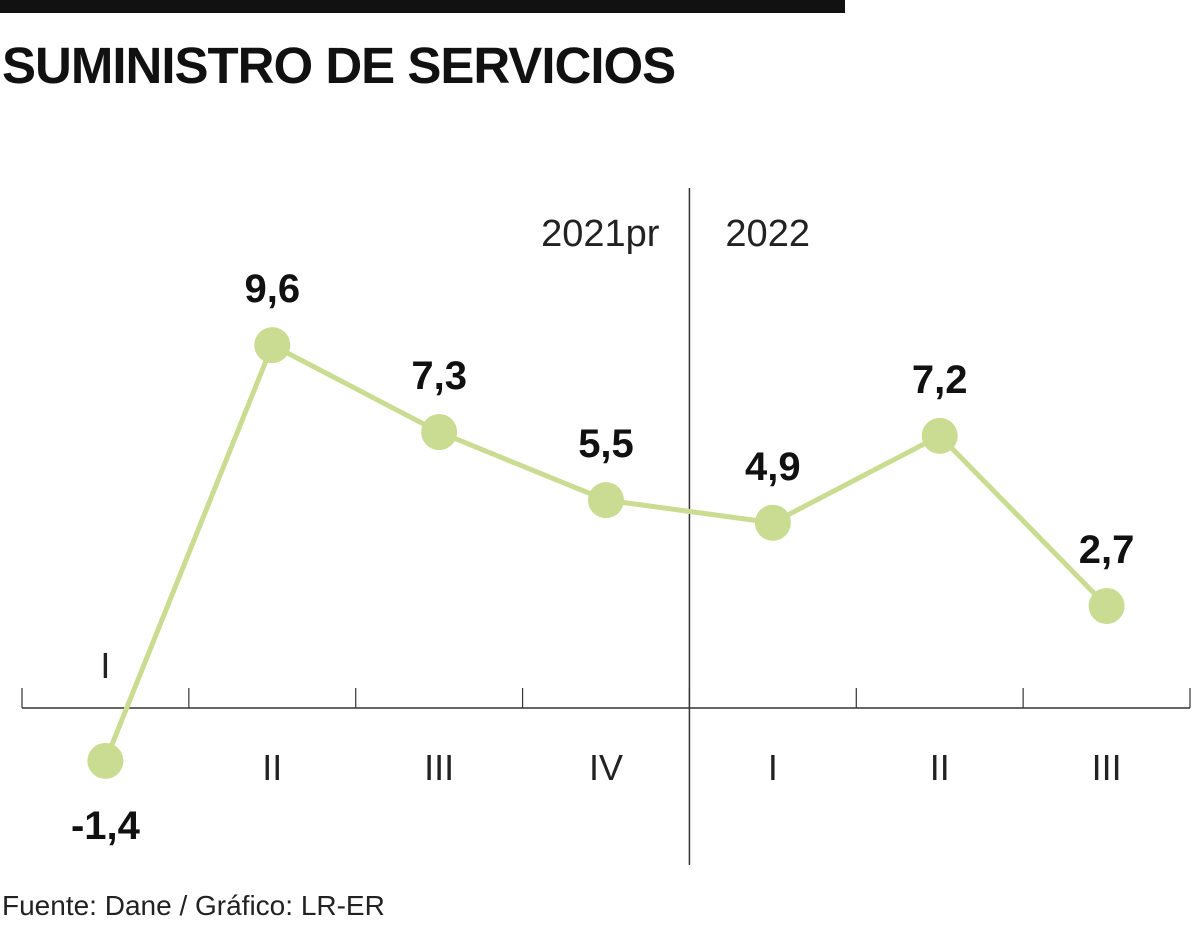  Describe the element at coordinates (1107, 550) in the screenshot. I see `data-value-label: 2,7` at that location.